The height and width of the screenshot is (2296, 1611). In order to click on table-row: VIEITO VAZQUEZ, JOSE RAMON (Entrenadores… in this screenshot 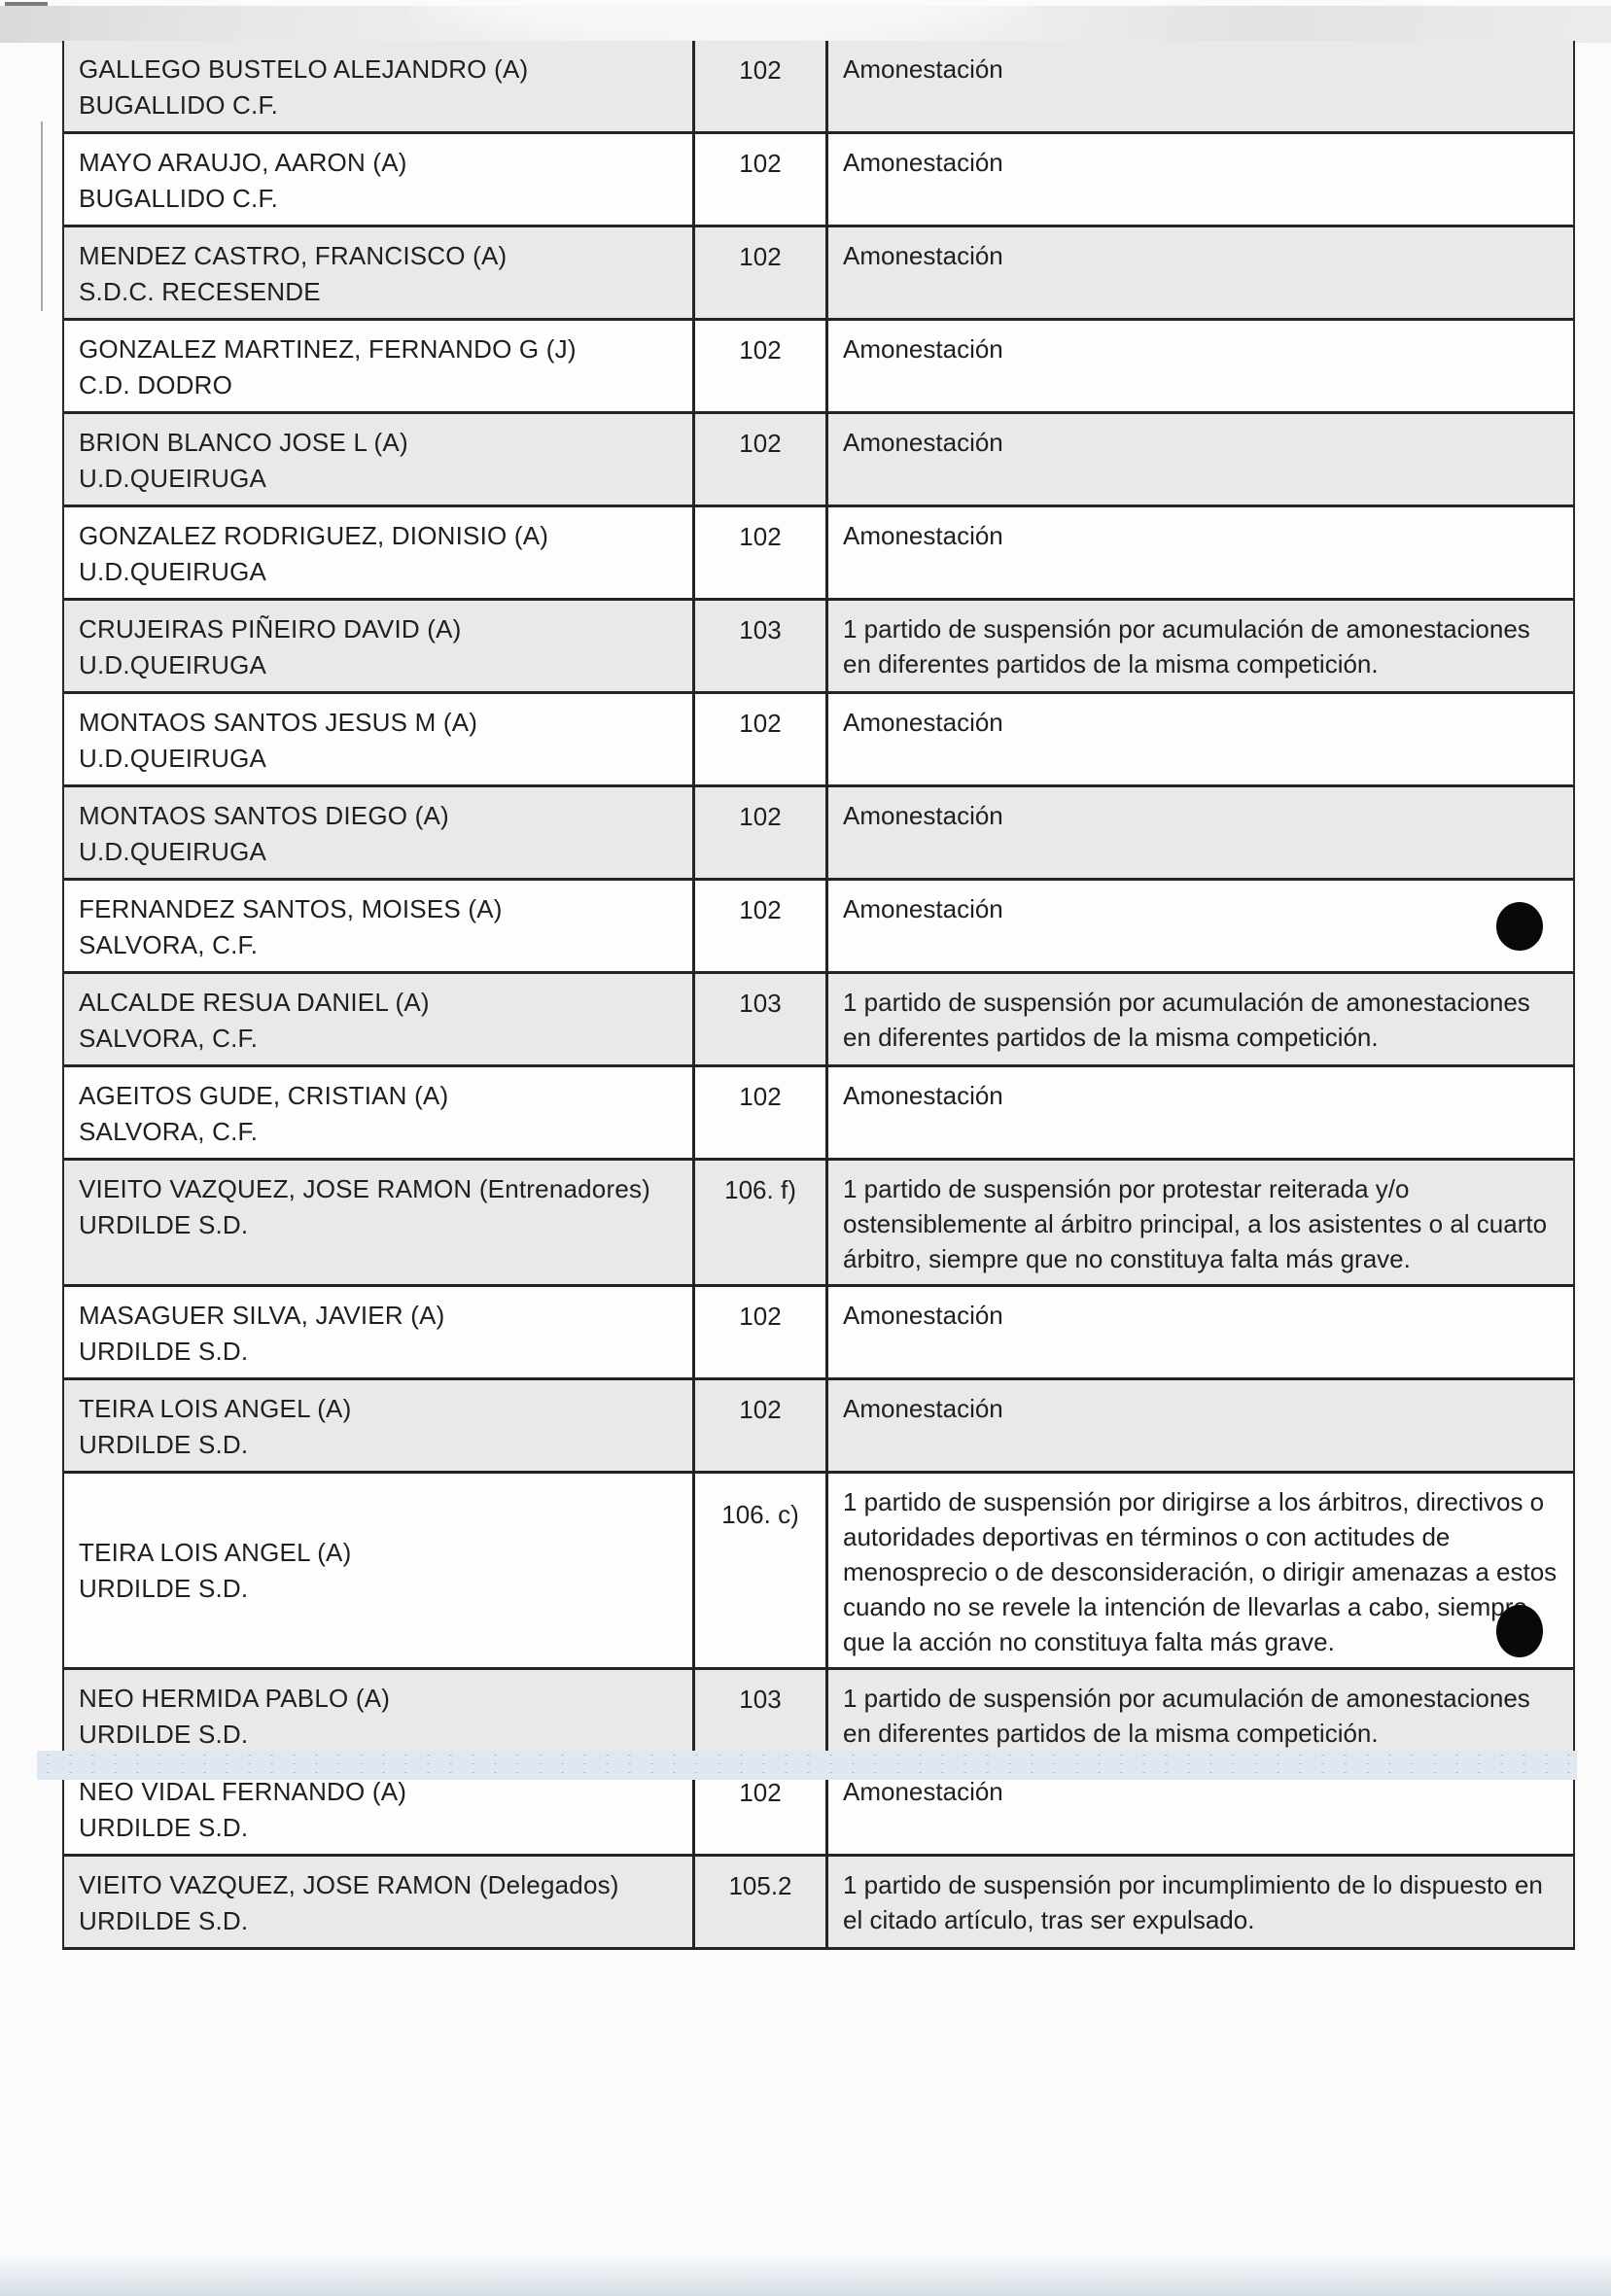, I will do `click(819, 1221)`.